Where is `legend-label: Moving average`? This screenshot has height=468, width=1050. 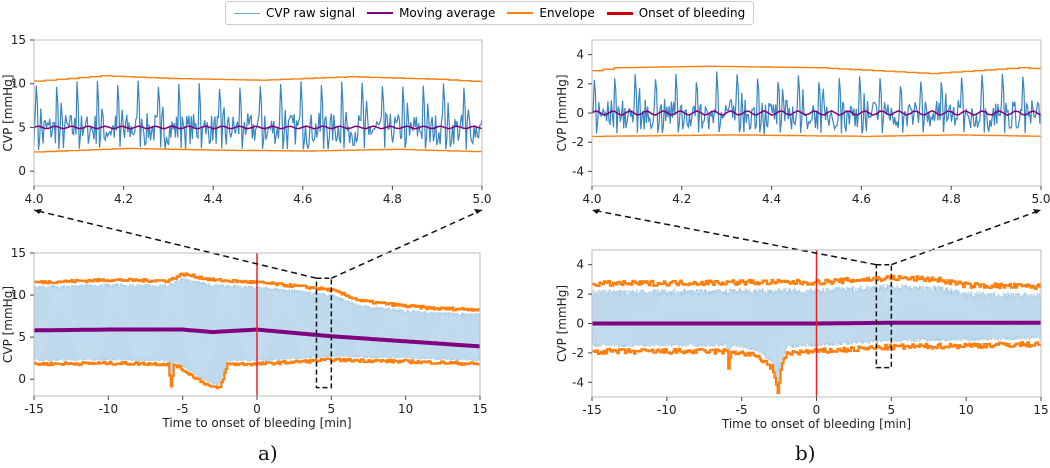 legend-label: Moving average is located at coordinates (447, 13).